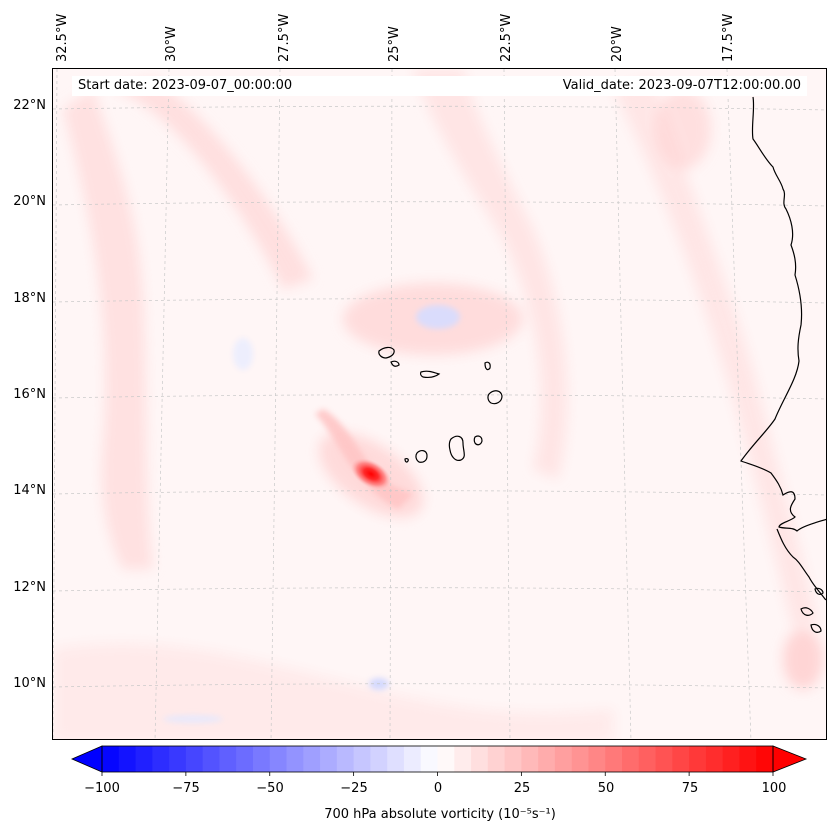  Describe the element at coordinates (522, 788) in the screenshot. I see `colorbar-tick-label-25: 25` at that location.